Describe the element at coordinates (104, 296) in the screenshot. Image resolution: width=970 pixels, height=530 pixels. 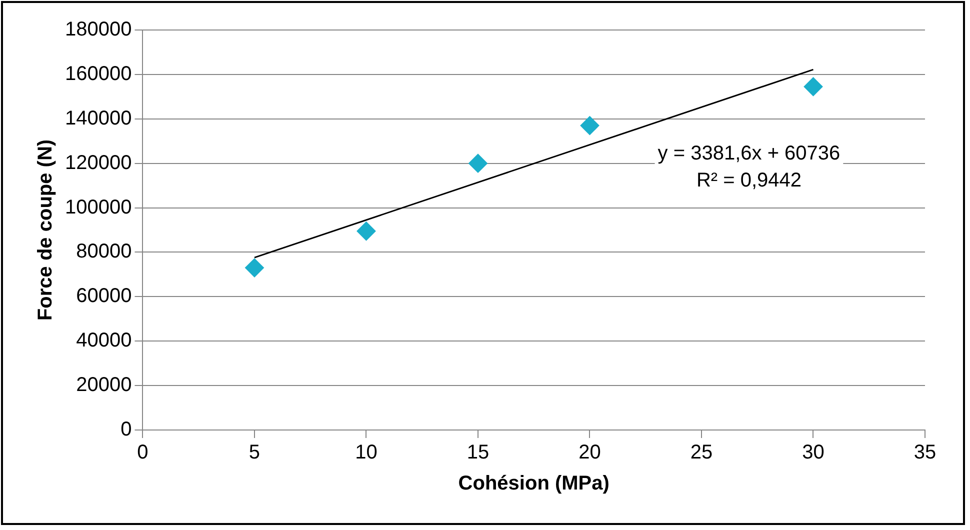
I see `y-tick-label: 60000` at that location.